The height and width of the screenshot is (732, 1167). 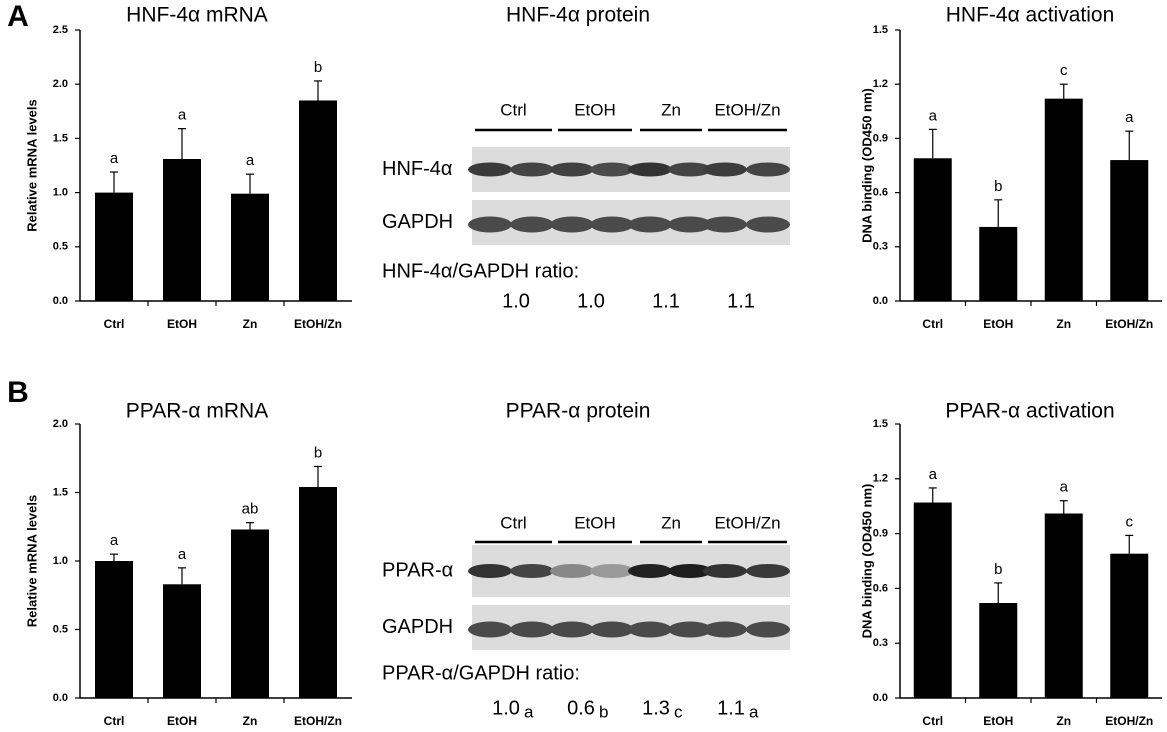 I want to click on y-tick-label: 1.0, so click(x=60, y=193).